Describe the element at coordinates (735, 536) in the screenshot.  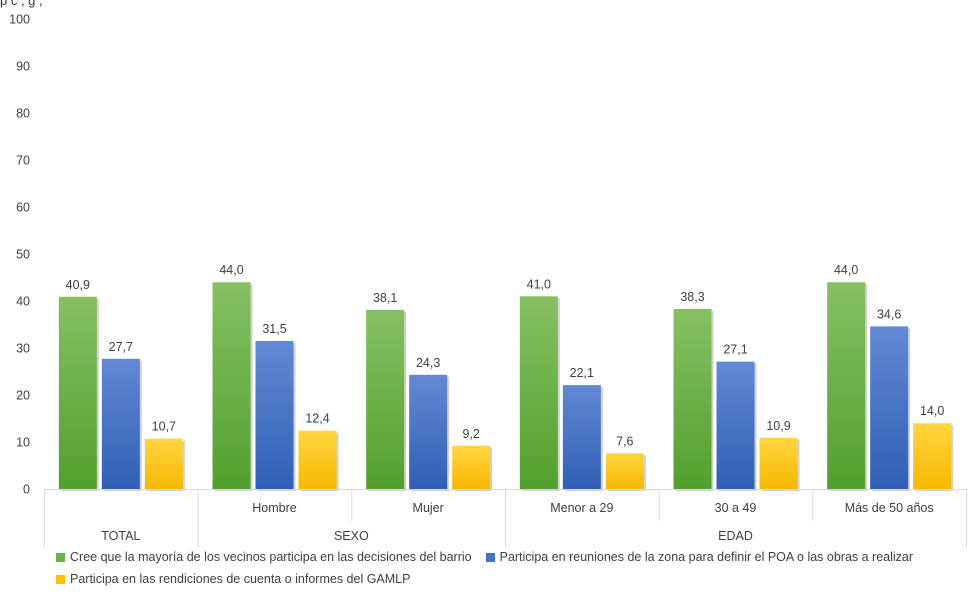
I see `x-group-label: EDAD` at that location.